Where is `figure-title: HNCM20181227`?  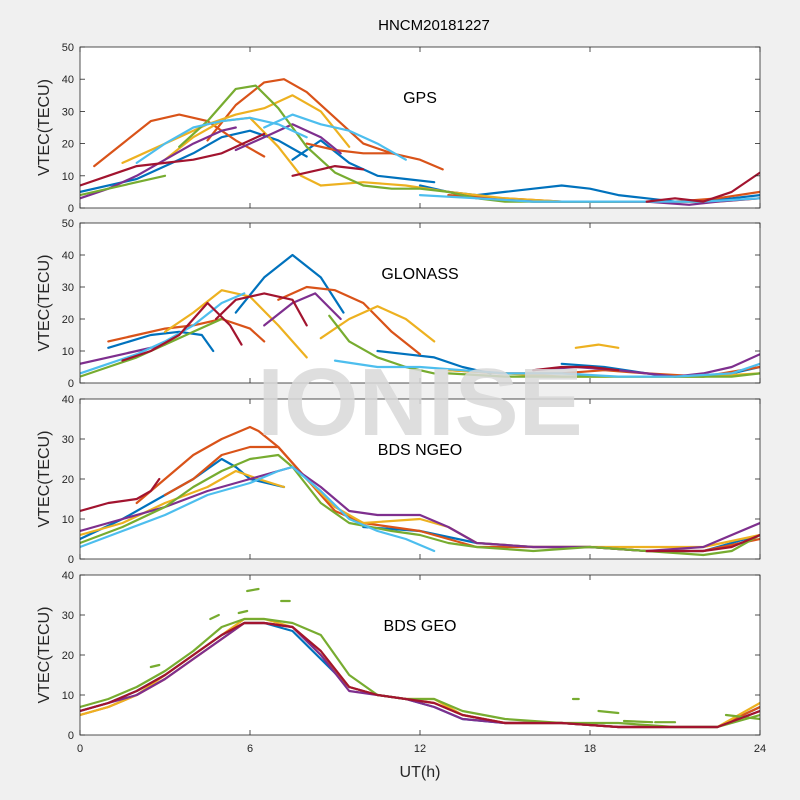
figure-title: HNCM20181227 is located at coordinates (434, 25).